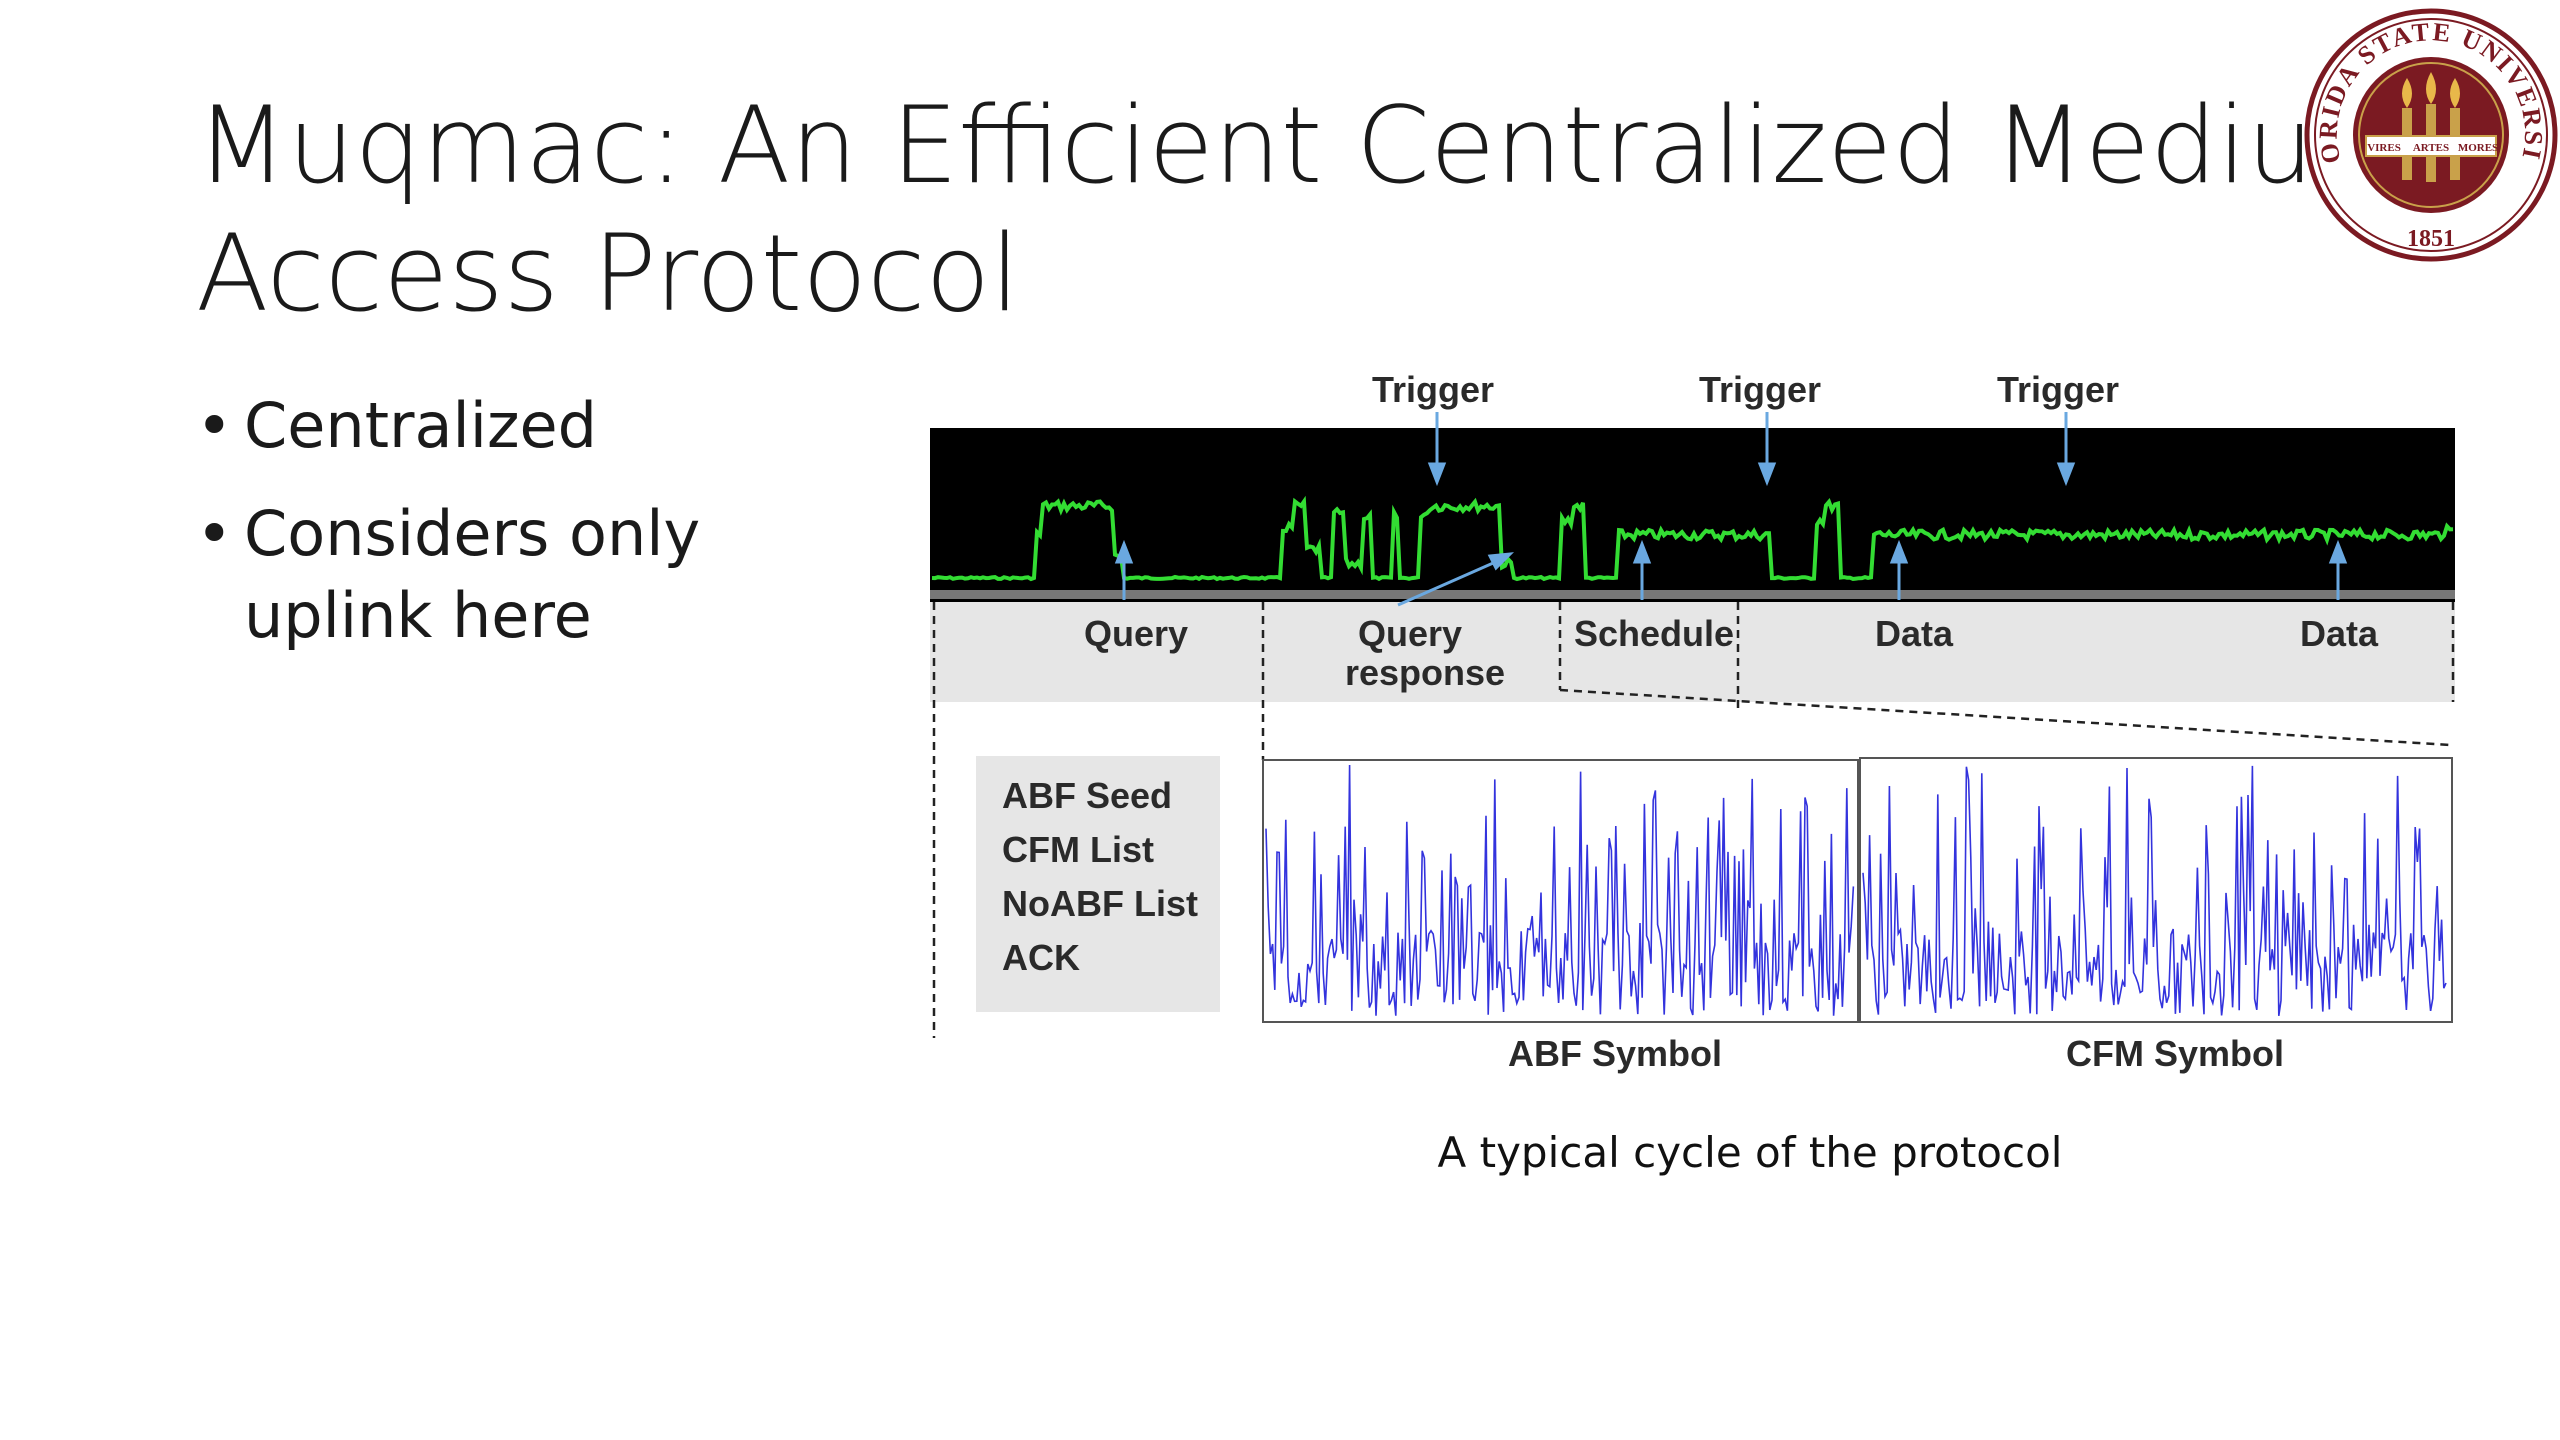 This screenshot has height=1440, width=2560. What do you see at coordinates (1087, 795) in the screenshot?
I see `field-abf-seed: ABF Seed` at bounding box center [1087, 795].